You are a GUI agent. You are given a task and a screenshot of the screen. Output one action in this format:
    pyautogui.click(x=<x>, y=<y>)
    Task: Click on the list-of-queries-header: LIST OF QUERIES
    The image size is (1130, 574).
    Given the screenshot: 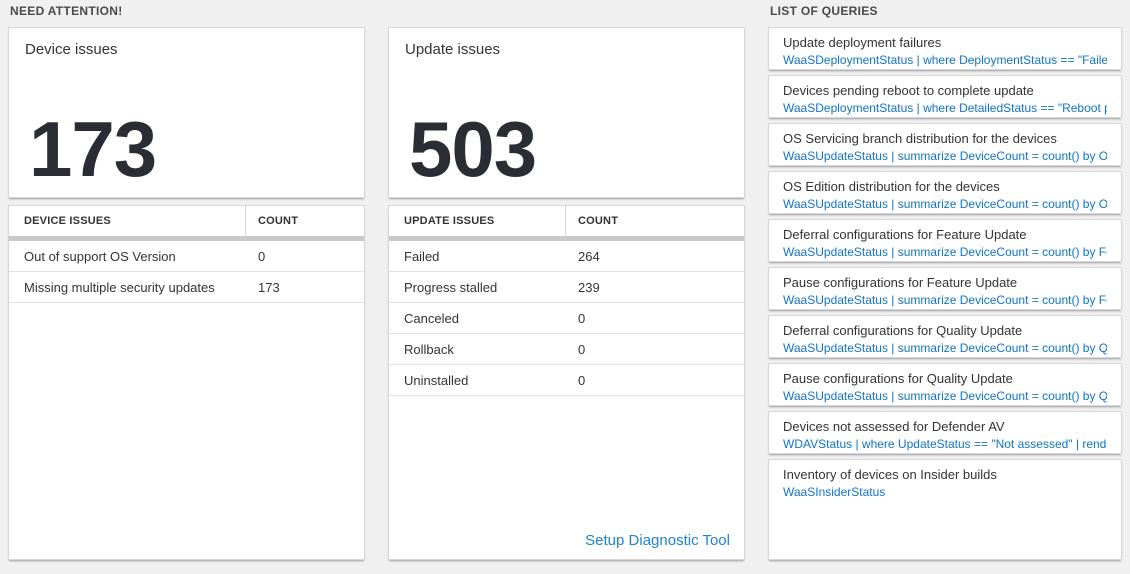 What is the action you would take?
    pyautogui.click(x=824, y=11)
    